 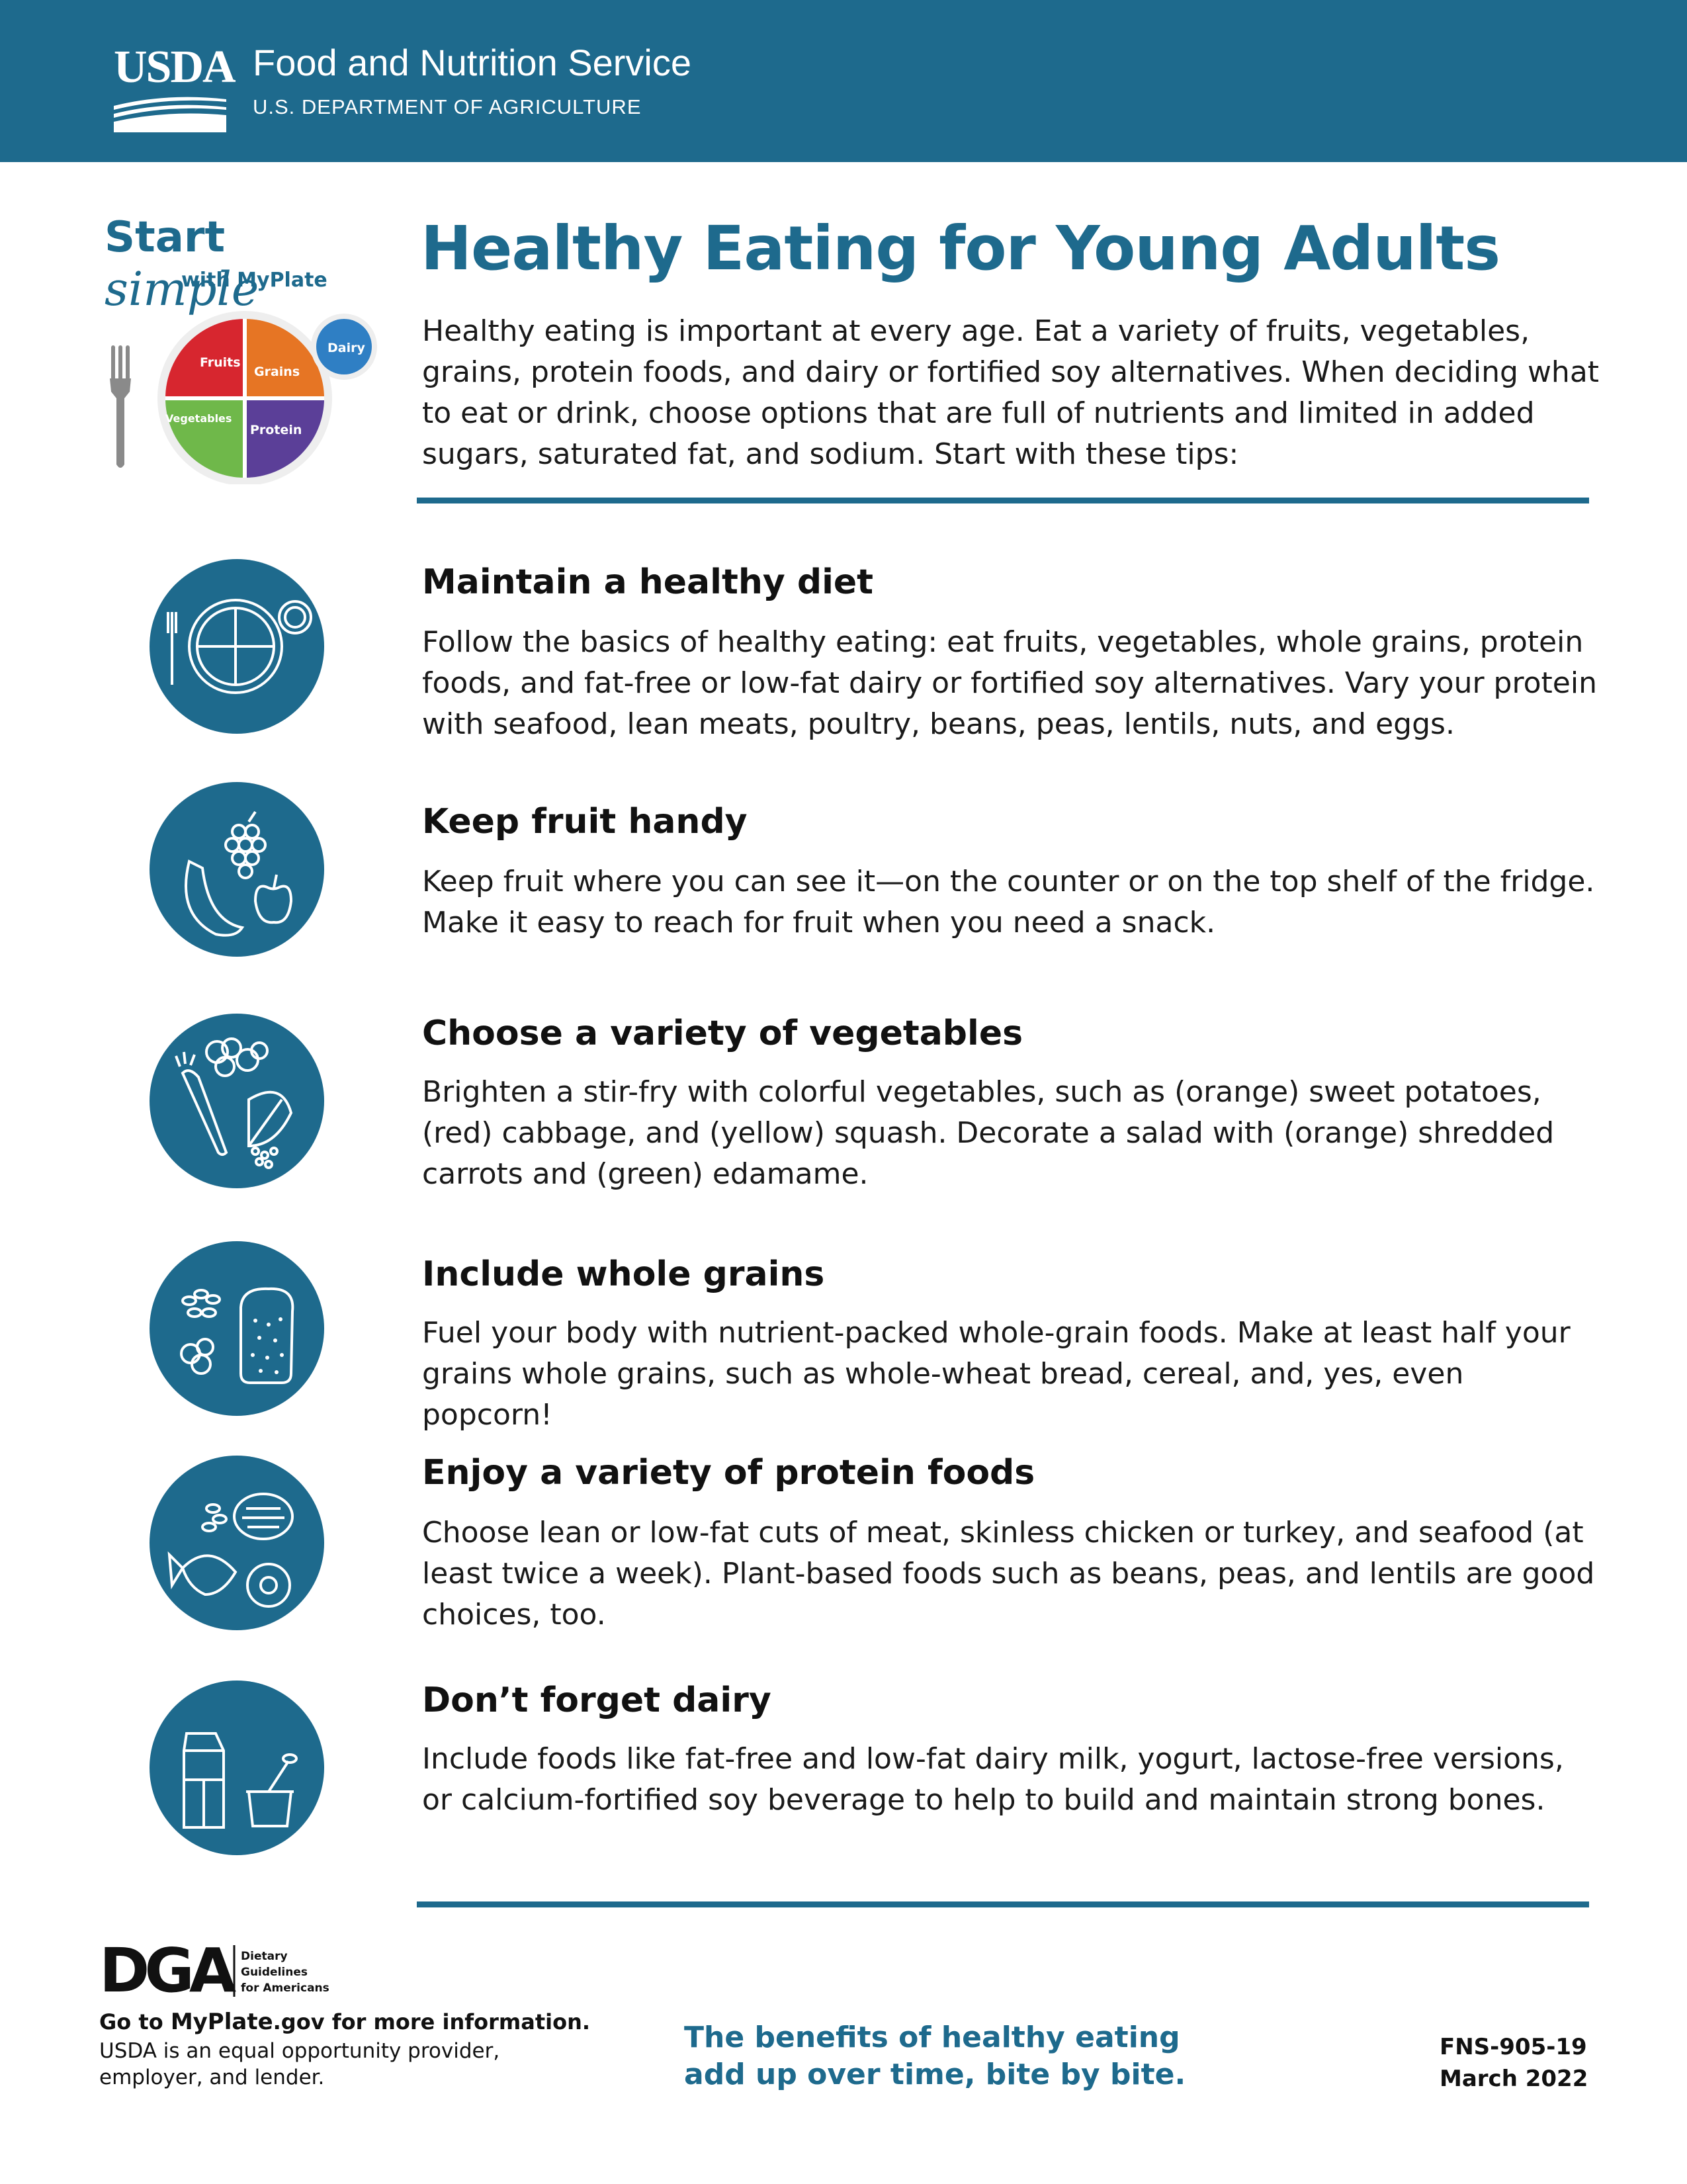 What do you see at coordinates (346, 348) in the screenshot?
I see `plate-label-dairy: Dairy` at bounding box center [346, 348].